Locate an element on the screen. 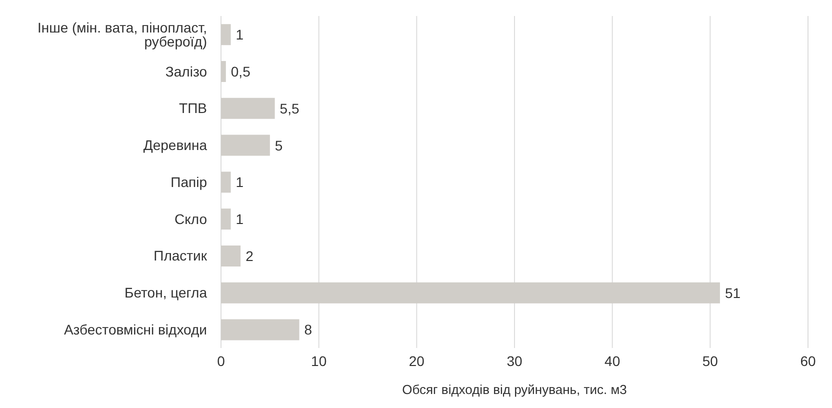 The height and width of the screenshot is (408, 832). x-axis-title: Обсяг відходів від руйнувань, тис. м3 is located at coordinates (514, 389).